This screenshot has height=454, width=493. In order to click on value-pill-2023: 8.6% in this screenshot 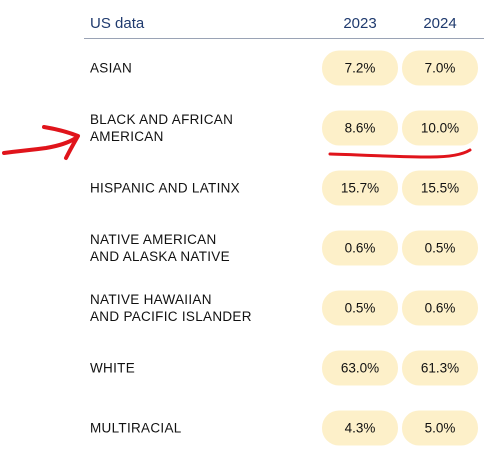, I will do `click(360, 128)`.